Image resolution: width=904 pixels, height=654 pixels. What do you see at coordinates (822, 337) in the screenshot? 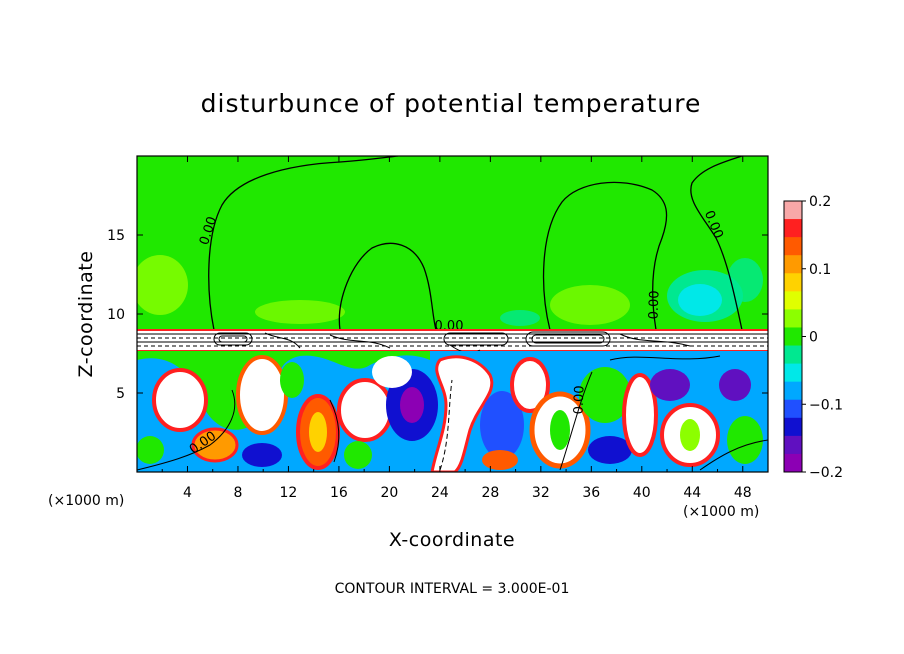
I see `colorbar-ticks: 0.2 0.1 0 −0.1 −0.2` at bounding box center [822, 337].